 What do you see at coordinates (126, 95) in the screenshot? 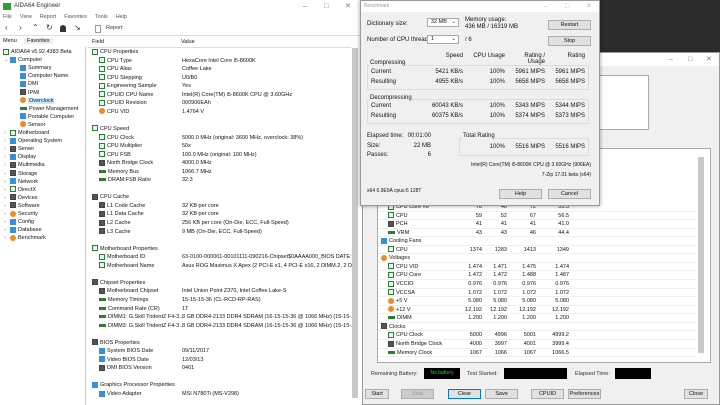
I see `table-row: CPUID CPU Name` at bounding box center [126, 95].